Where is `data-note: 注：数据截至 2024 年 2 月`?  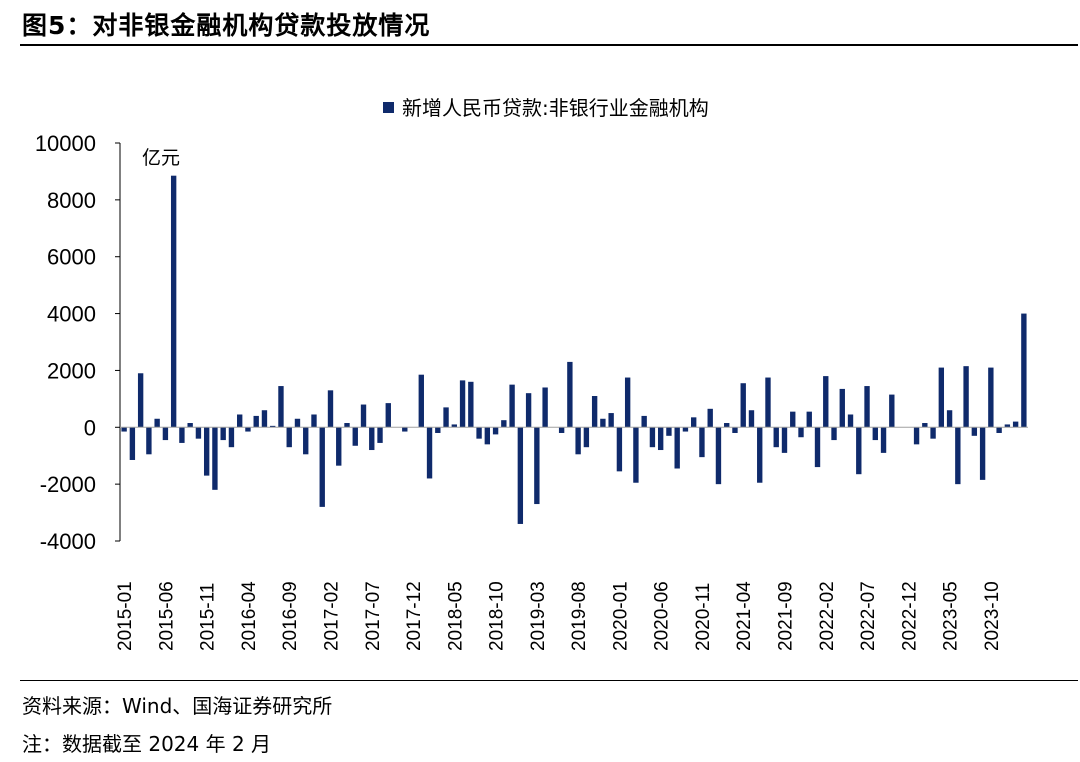
data-note: 注：数据截至 2024 年 2 月 is located at coordinates (147, 744).